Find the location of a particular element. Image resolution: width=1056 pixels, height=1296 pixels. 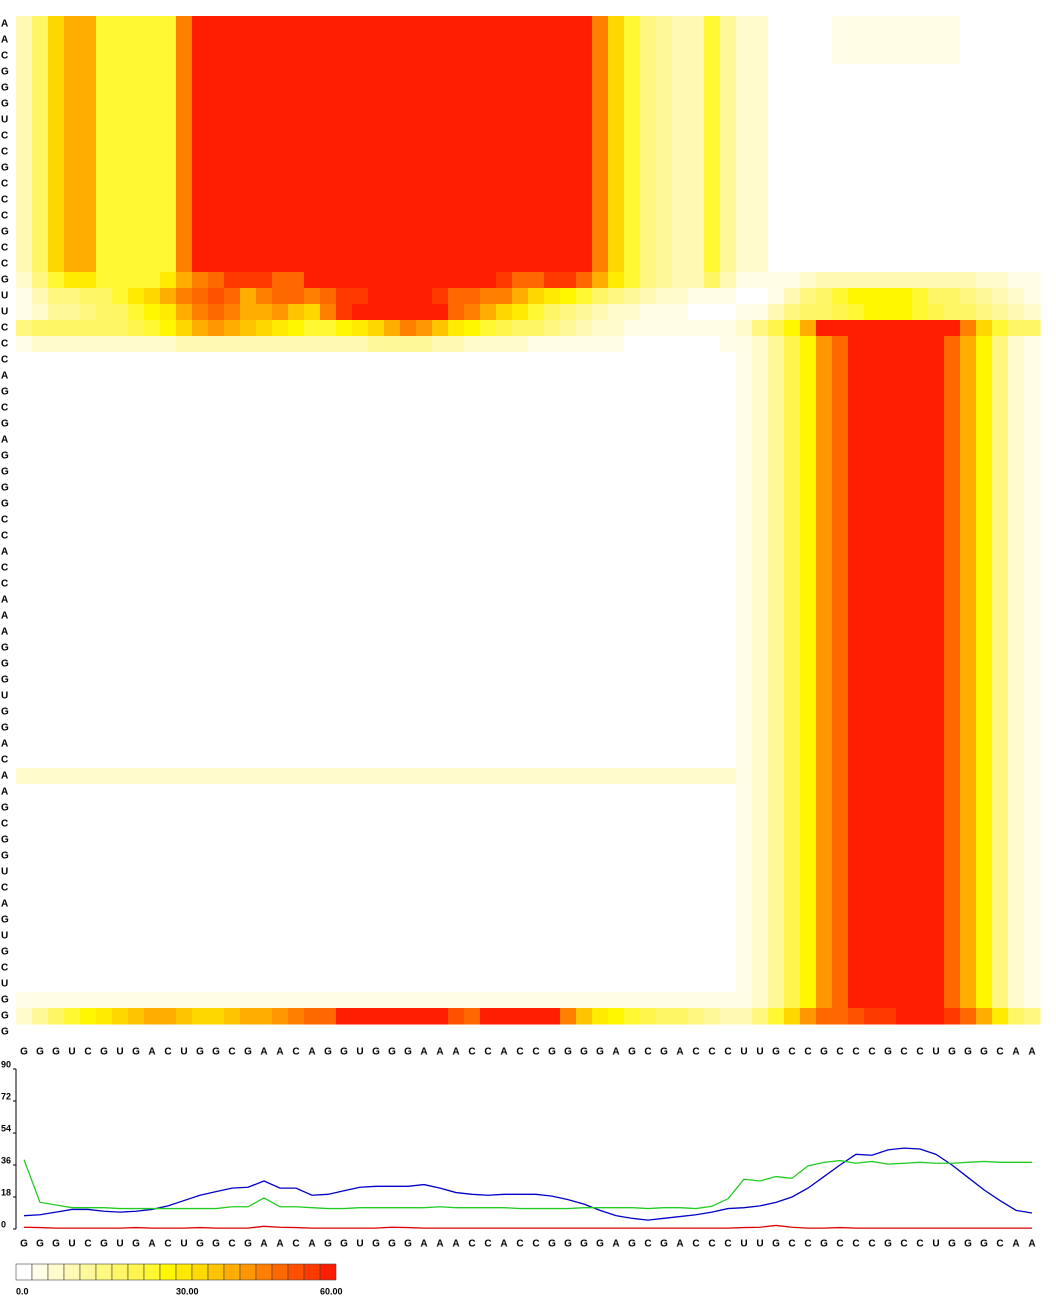

y-label: C is located at coordinates (4, 184).